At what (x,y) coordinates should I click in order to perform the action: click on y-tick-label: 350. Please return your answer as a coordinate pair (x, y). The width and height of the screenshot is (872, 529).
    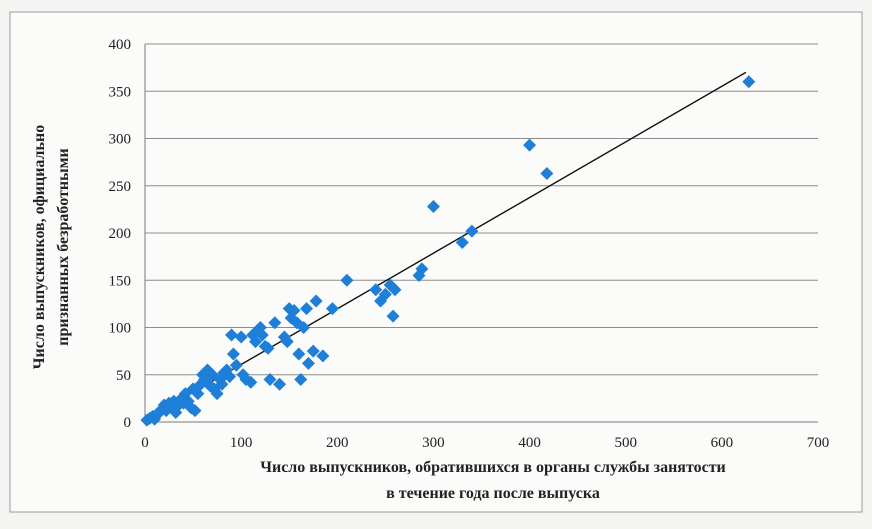
    Looking at the image, I should click on (120, 92).